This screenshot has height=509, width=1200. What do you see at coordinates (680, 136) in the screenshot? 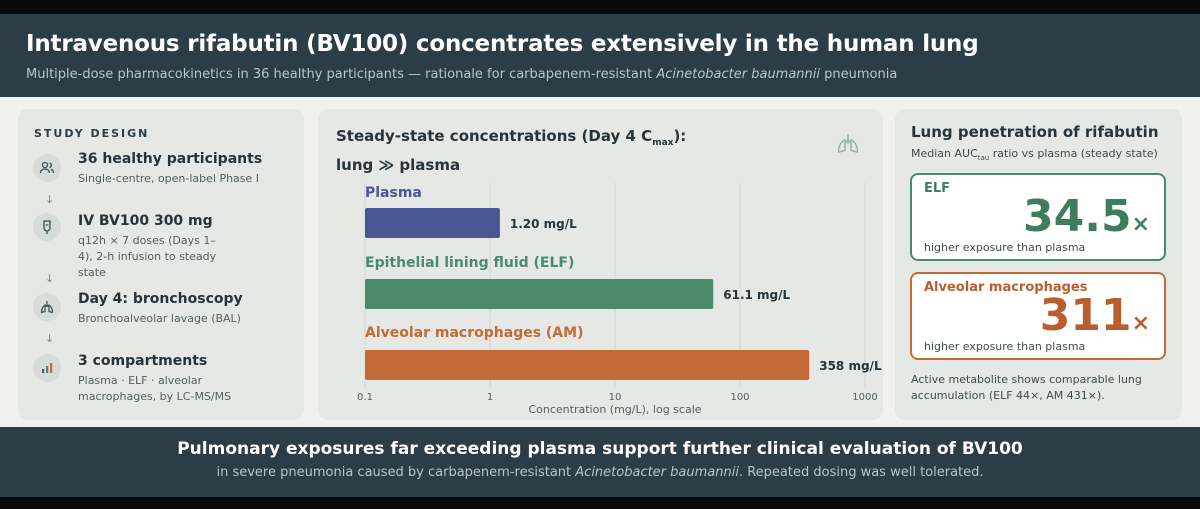
I see `chart-title-colon: ):` at bounding box center [680, 136].